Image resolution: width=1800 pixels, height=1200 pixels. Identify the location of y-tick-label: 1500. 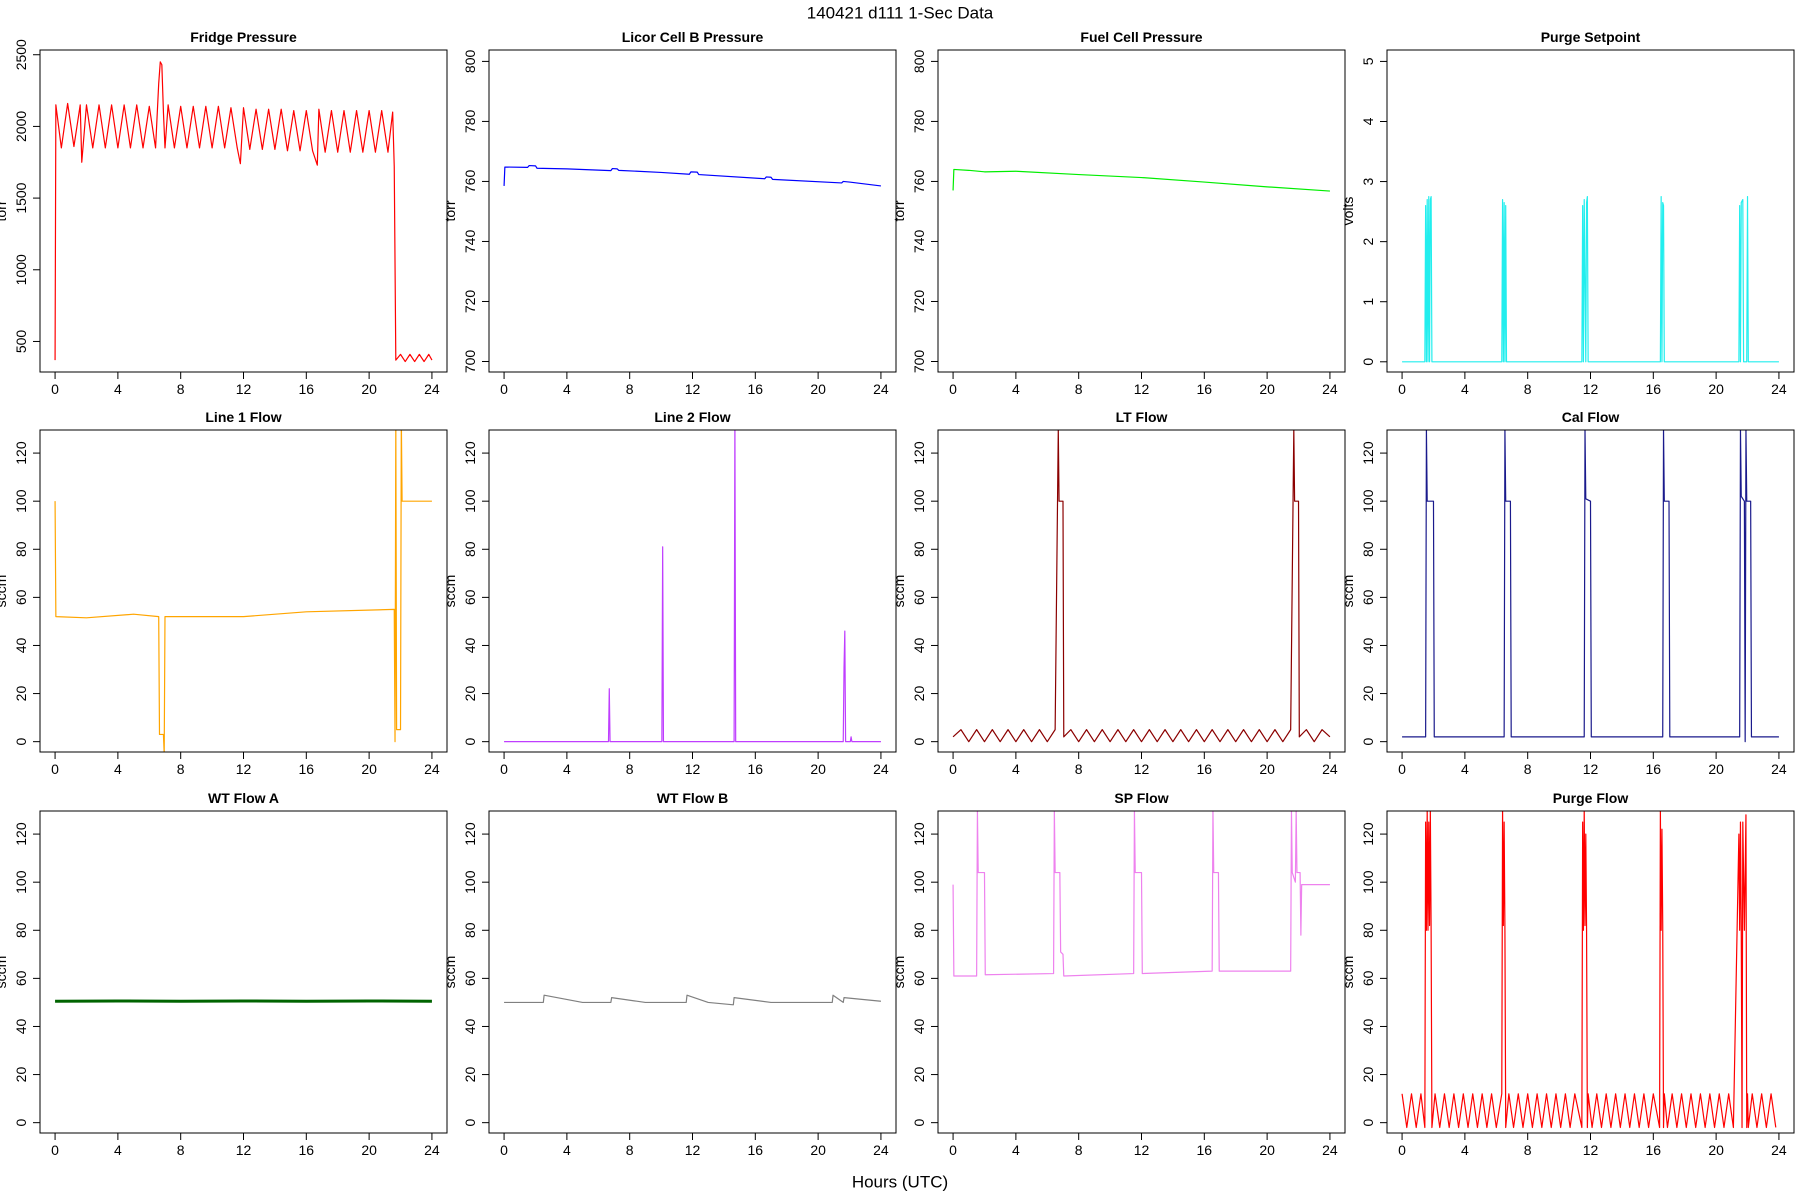
(21, 197).